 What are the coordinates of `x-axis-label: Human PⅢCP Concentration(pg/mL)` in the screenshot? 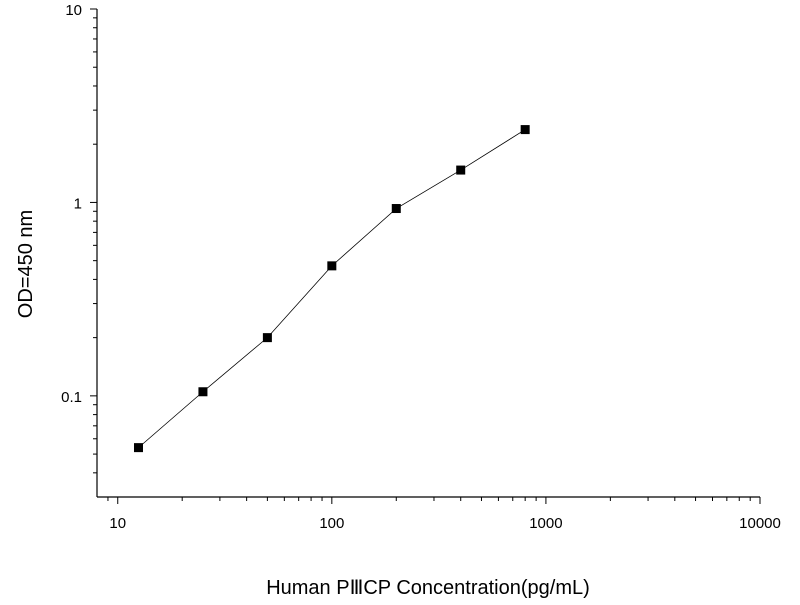 It's located at (428, 588).